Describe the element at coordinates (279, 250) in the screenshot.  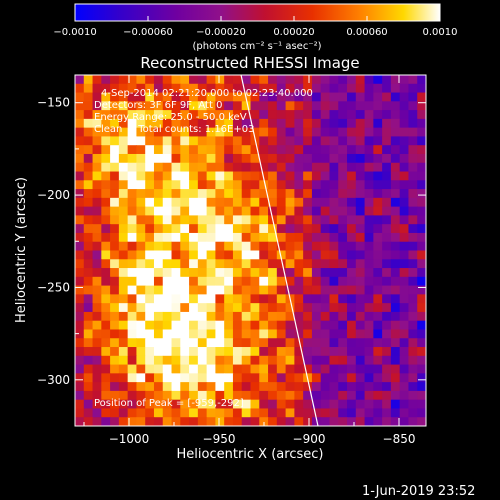
I see `solar-limb-line` at that location.